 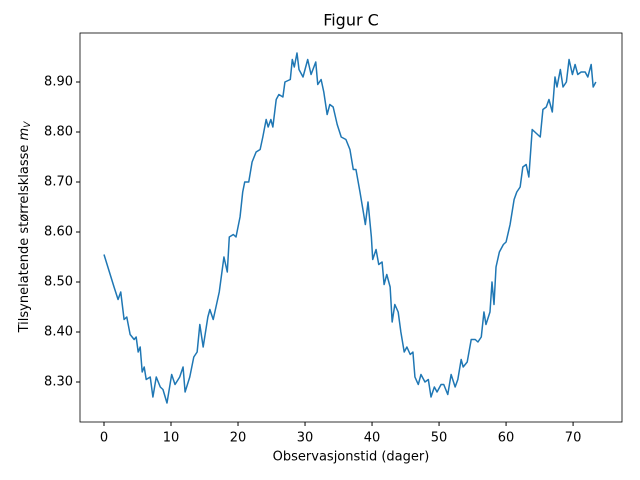 I want to click on chart-title: Figur C, so click(x=351, y=20).